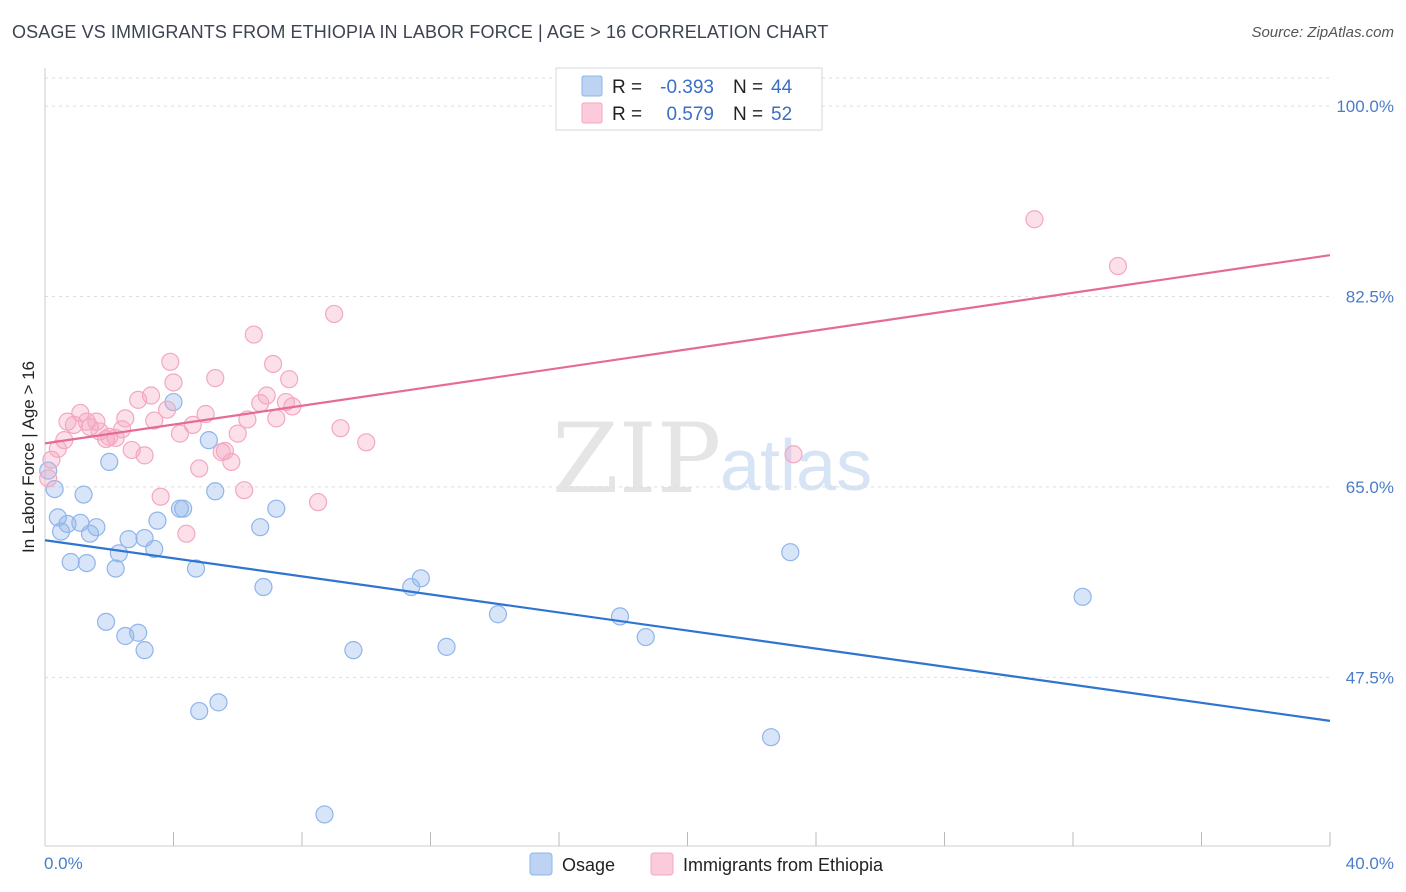  Describe the element at coordinates (592, 86) in the screenshot. I see `legend-swatch-osage` at that location.